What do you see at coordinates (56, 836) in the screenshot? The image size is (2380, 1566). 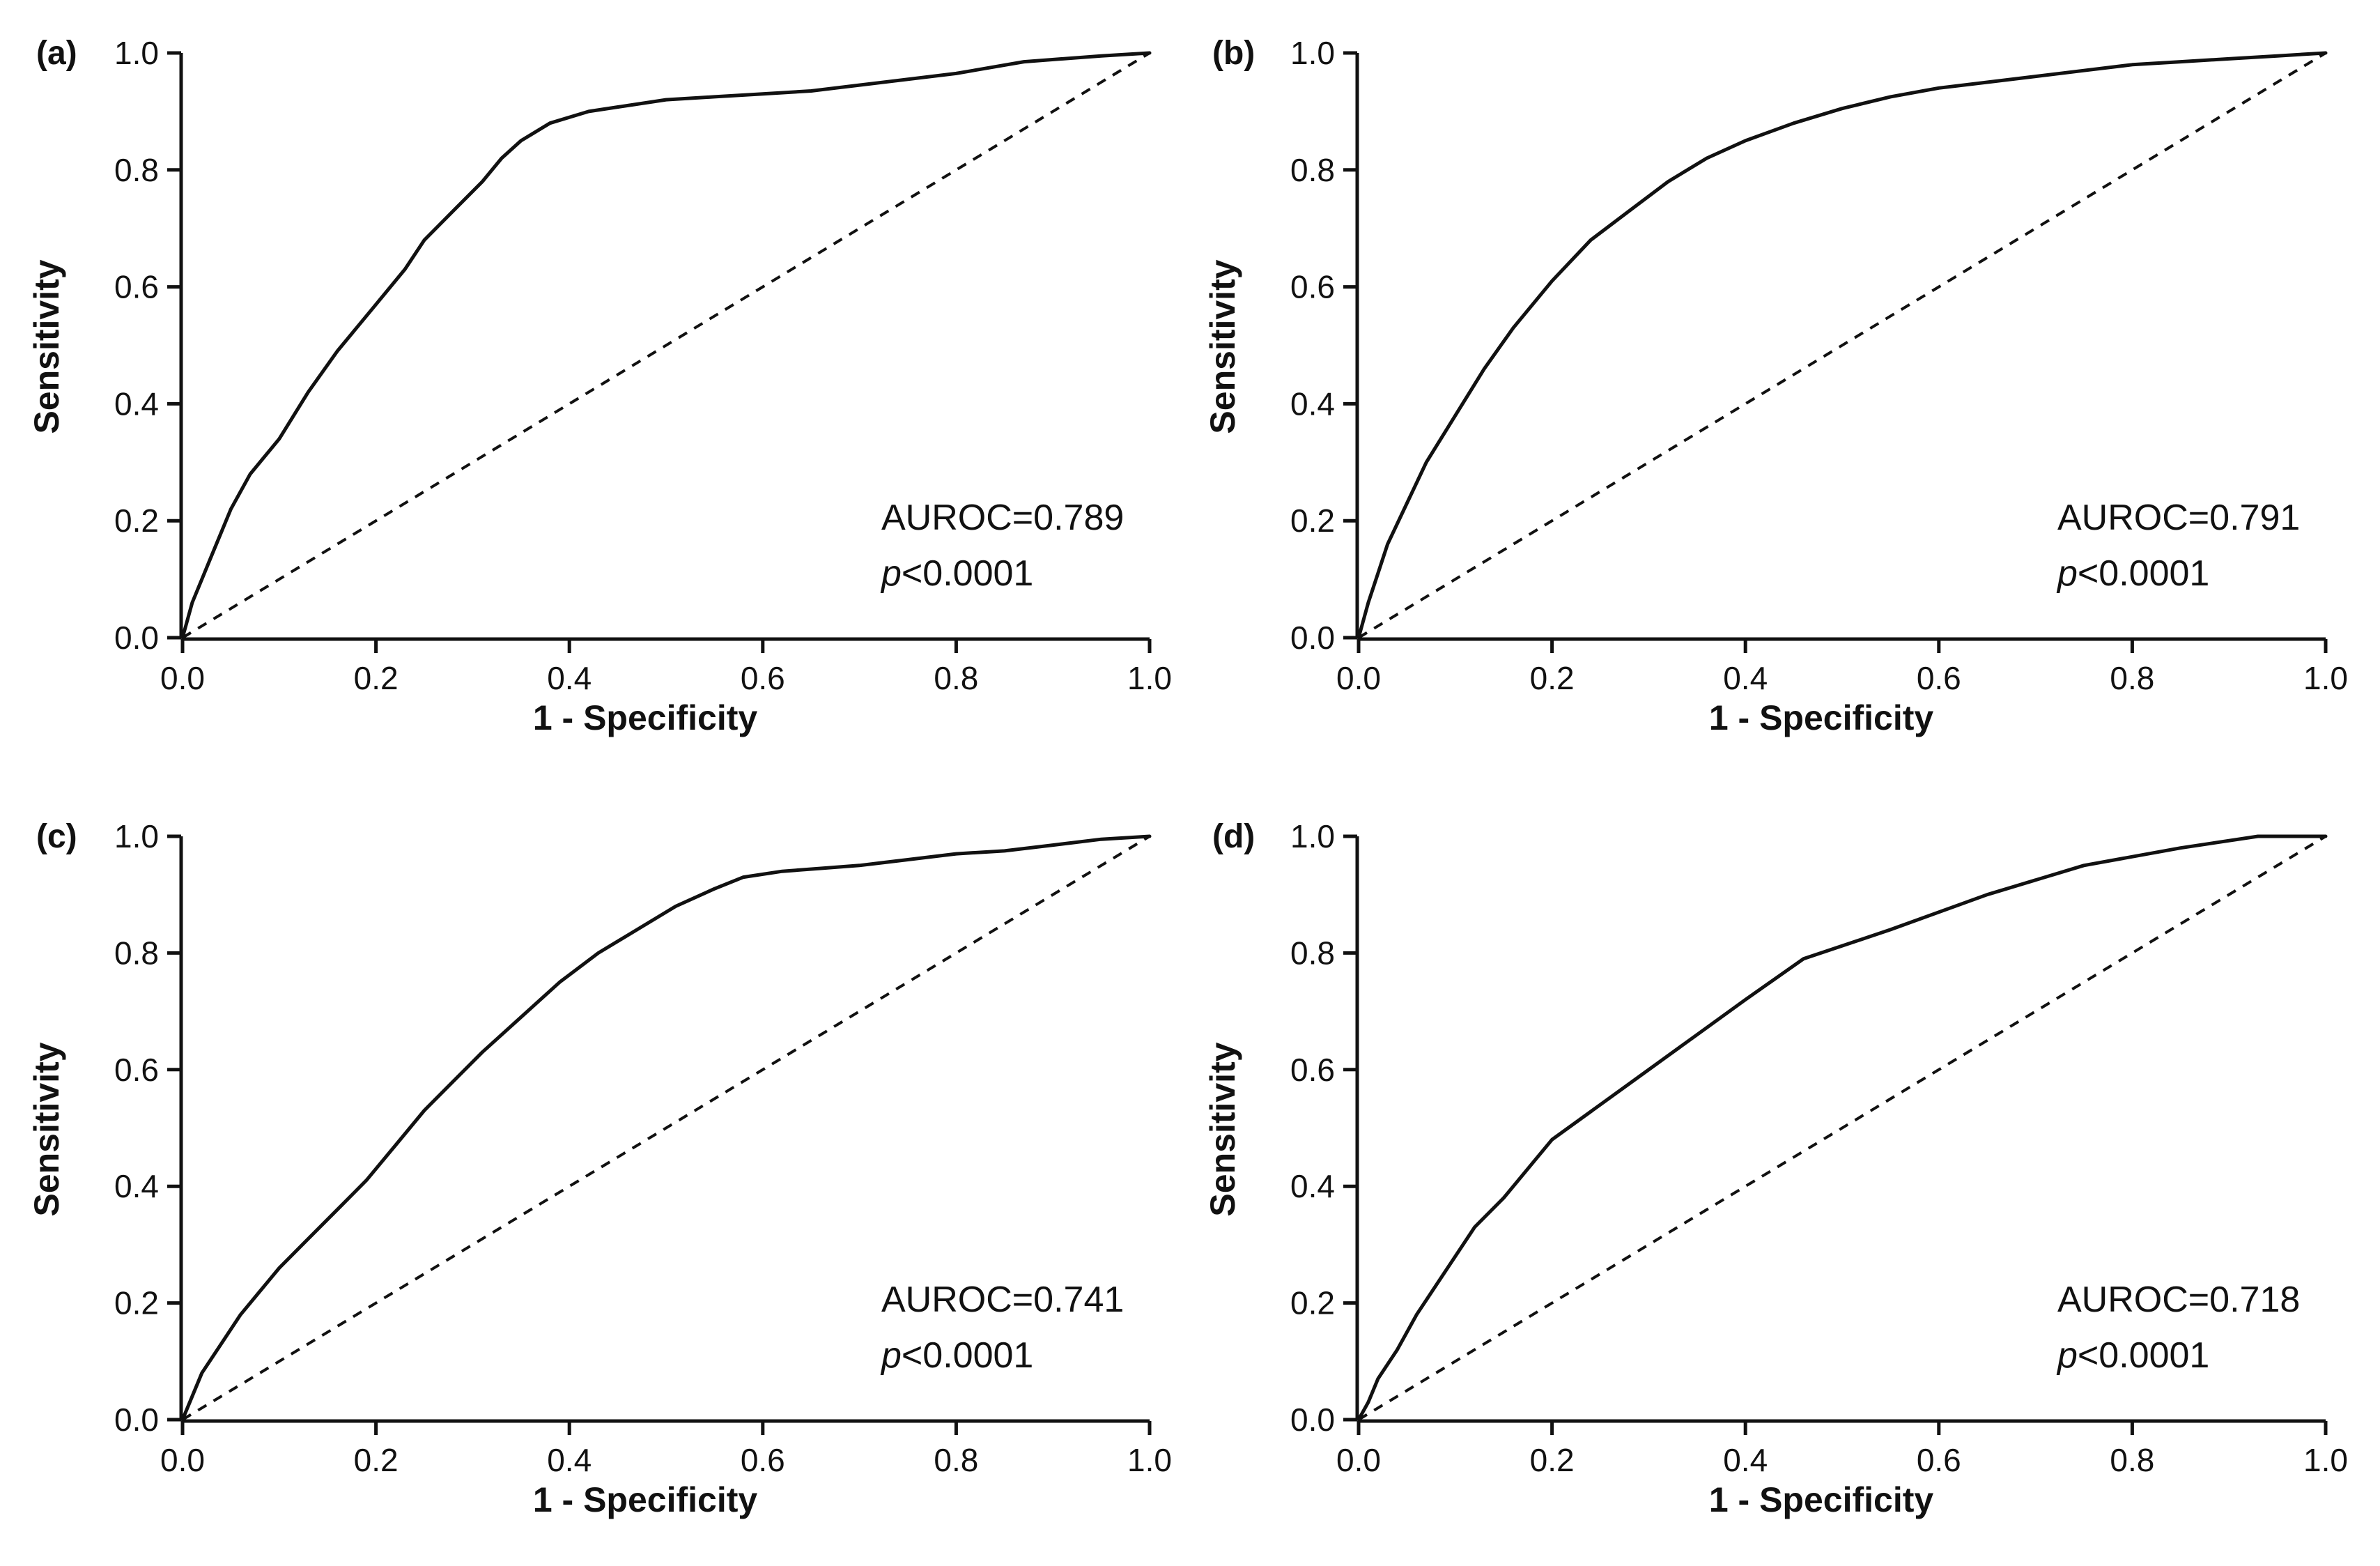 I see `panel-label: (c)` at bounding box center [56, 836].